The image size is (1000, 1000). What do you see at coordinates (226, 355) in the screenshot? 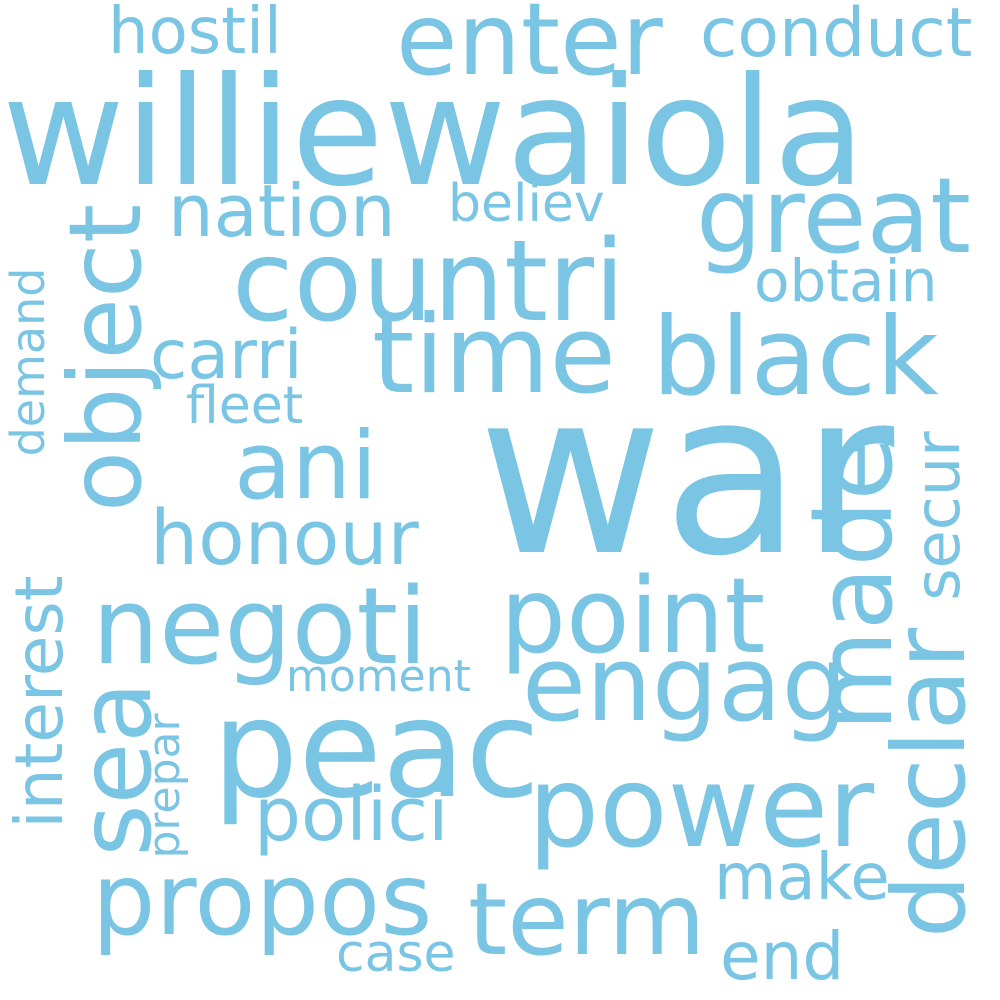
I see `word-carri: carri` at bounding box center [226, 355].